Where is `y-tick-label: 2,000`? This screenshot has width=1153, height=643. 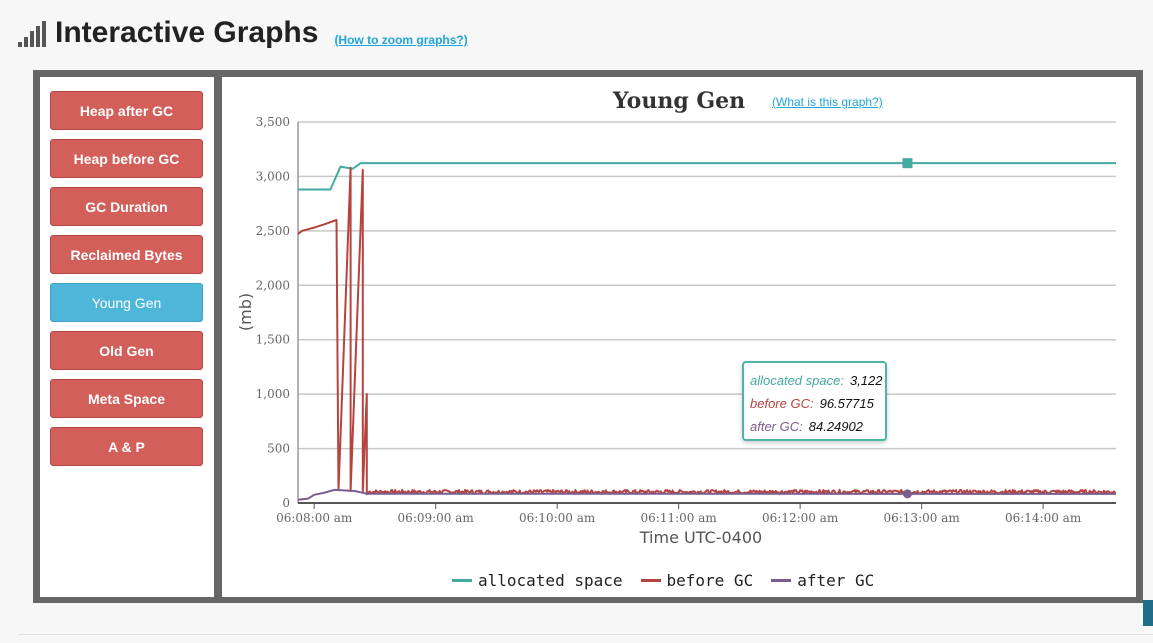 y-tick-label: 2,000 is located at coordinates (273, 285).